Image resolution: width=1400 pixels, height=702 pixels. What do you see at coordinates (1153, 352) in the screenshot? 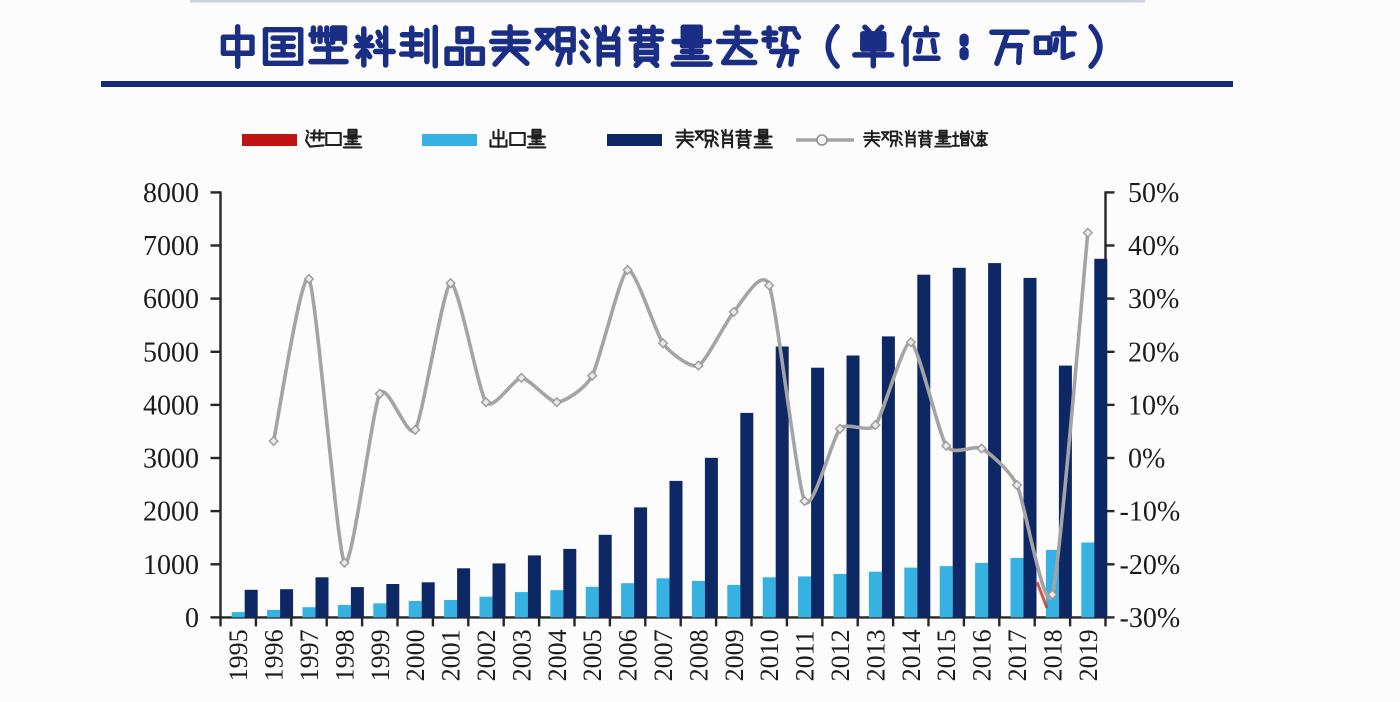
I see `svg-text: 20%` at bounding box center [1153, 352].